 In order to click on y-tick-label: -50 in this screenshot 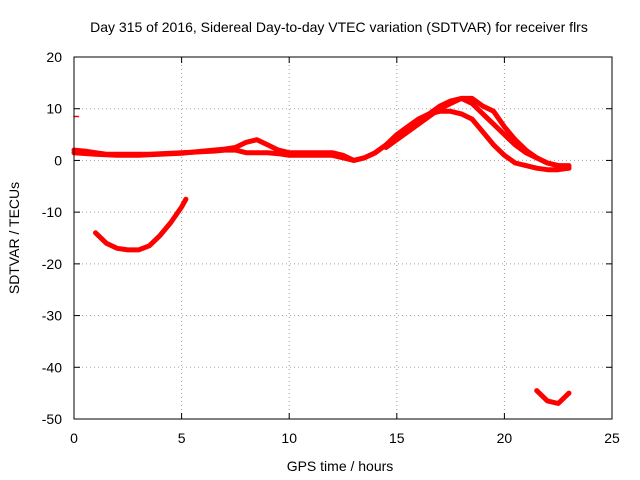, I will do `click(52, 419)`.